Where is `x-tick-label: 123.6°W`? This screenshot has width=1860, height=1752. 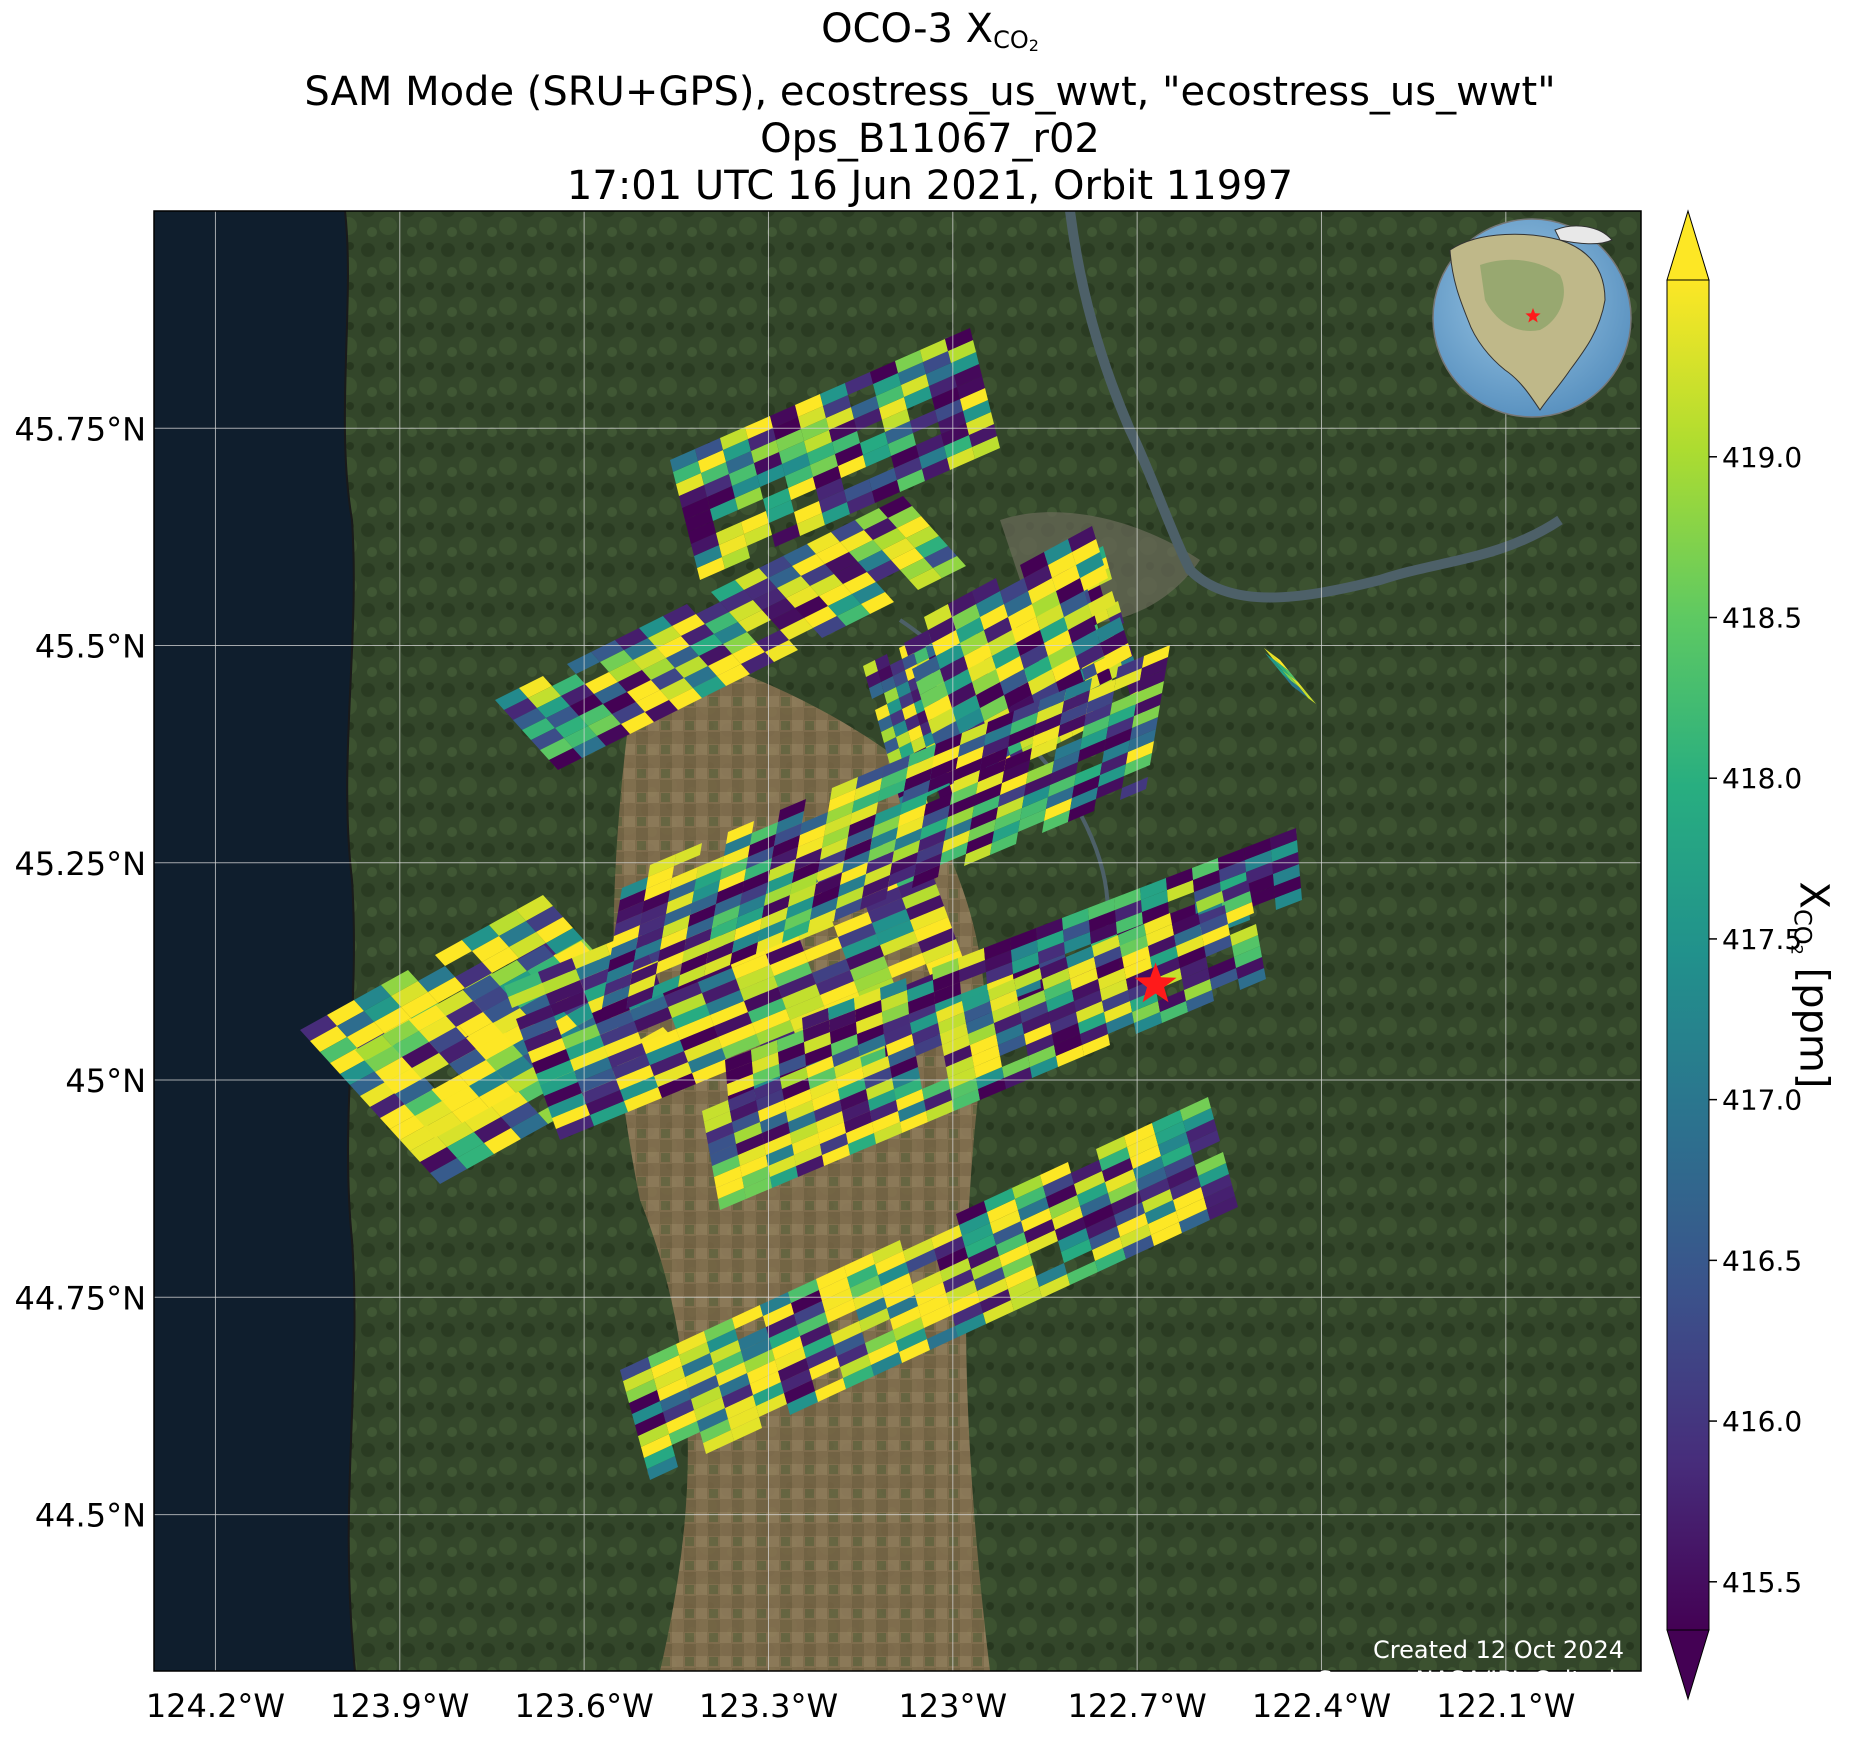
x-tick-label: 123.6°W is located at coordinates (583, 1706).